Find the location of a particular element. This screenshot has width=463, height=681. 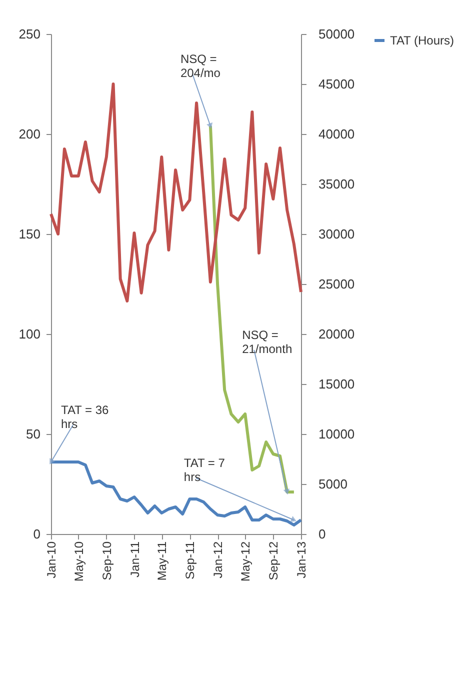

x-tick-label: Jan-10 is located at coordinates (51, 559).